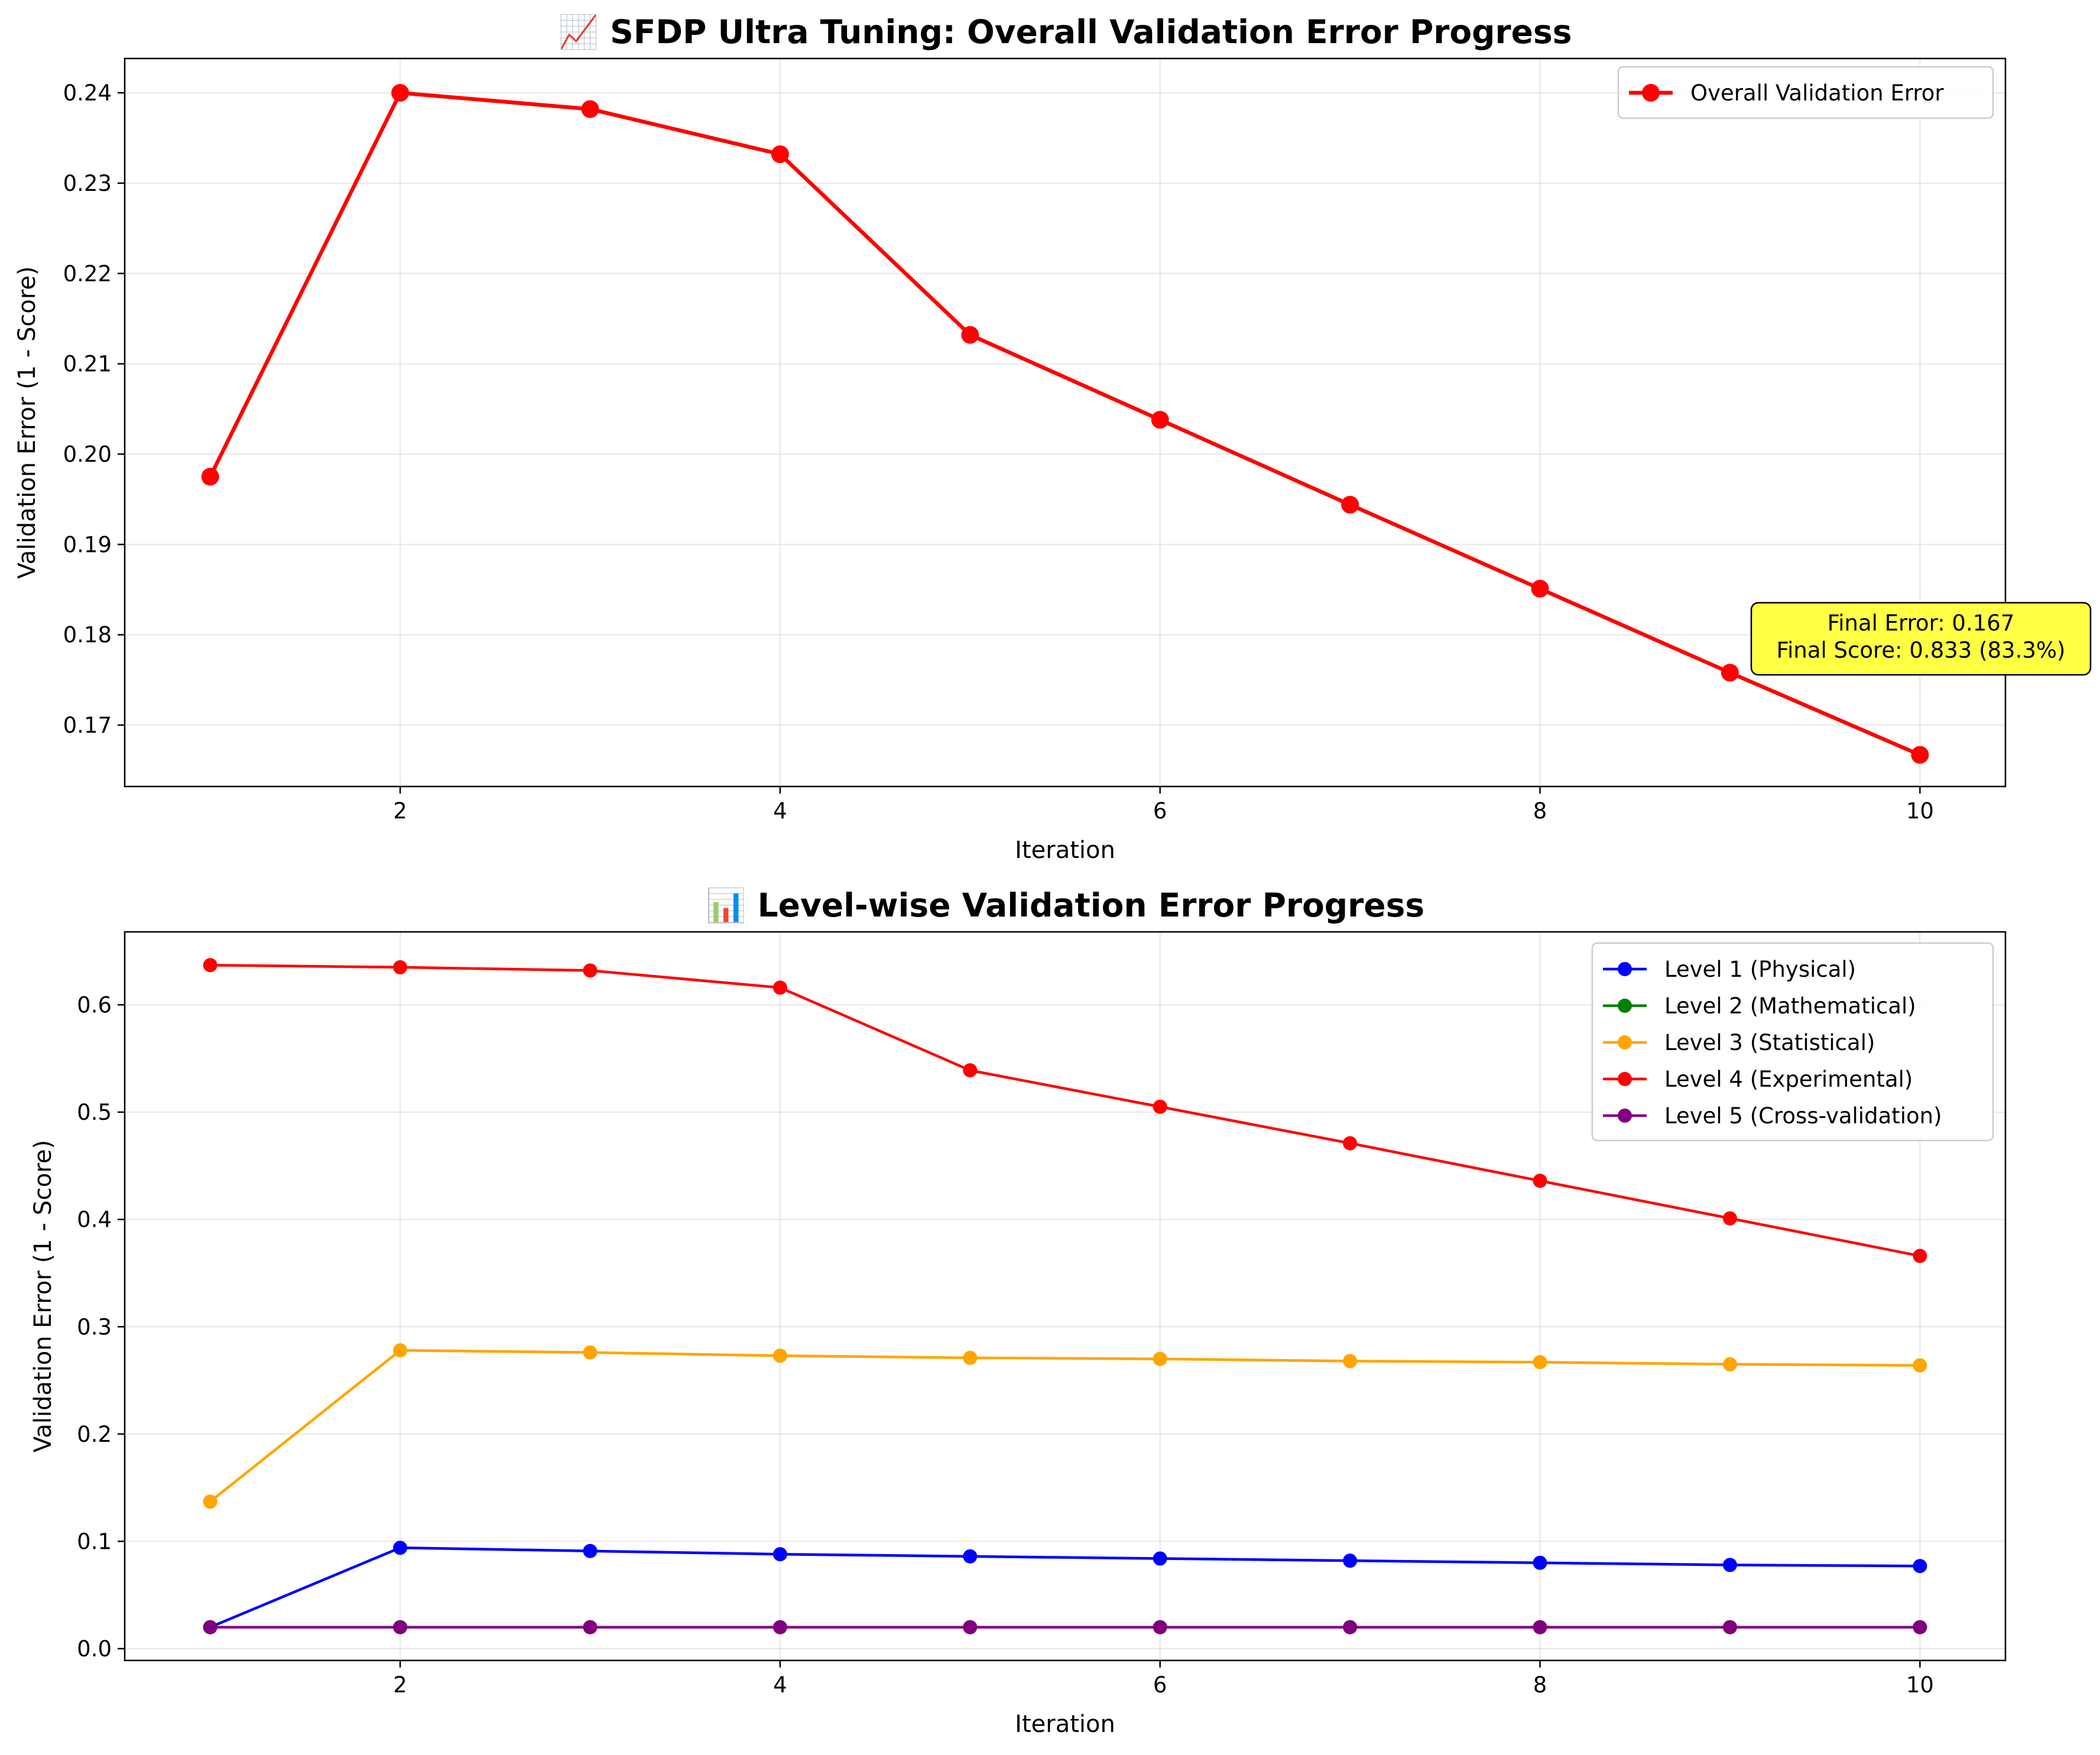 The height and width of the screenshot is (1755, 2100). I want to click on y-tick-label: 0.6, so click(94, 1005).